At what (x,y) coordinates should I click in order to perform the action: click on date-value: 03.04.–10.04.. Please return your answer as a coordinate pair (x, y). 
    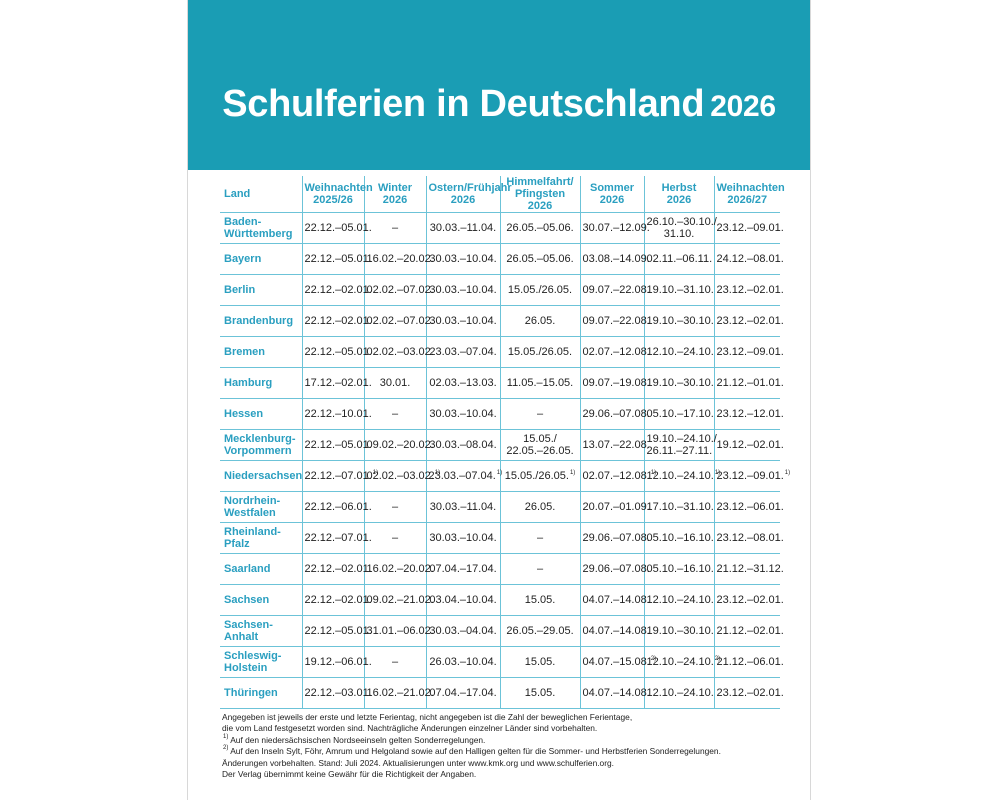
    Looking at the image, I should click on (463, 600).